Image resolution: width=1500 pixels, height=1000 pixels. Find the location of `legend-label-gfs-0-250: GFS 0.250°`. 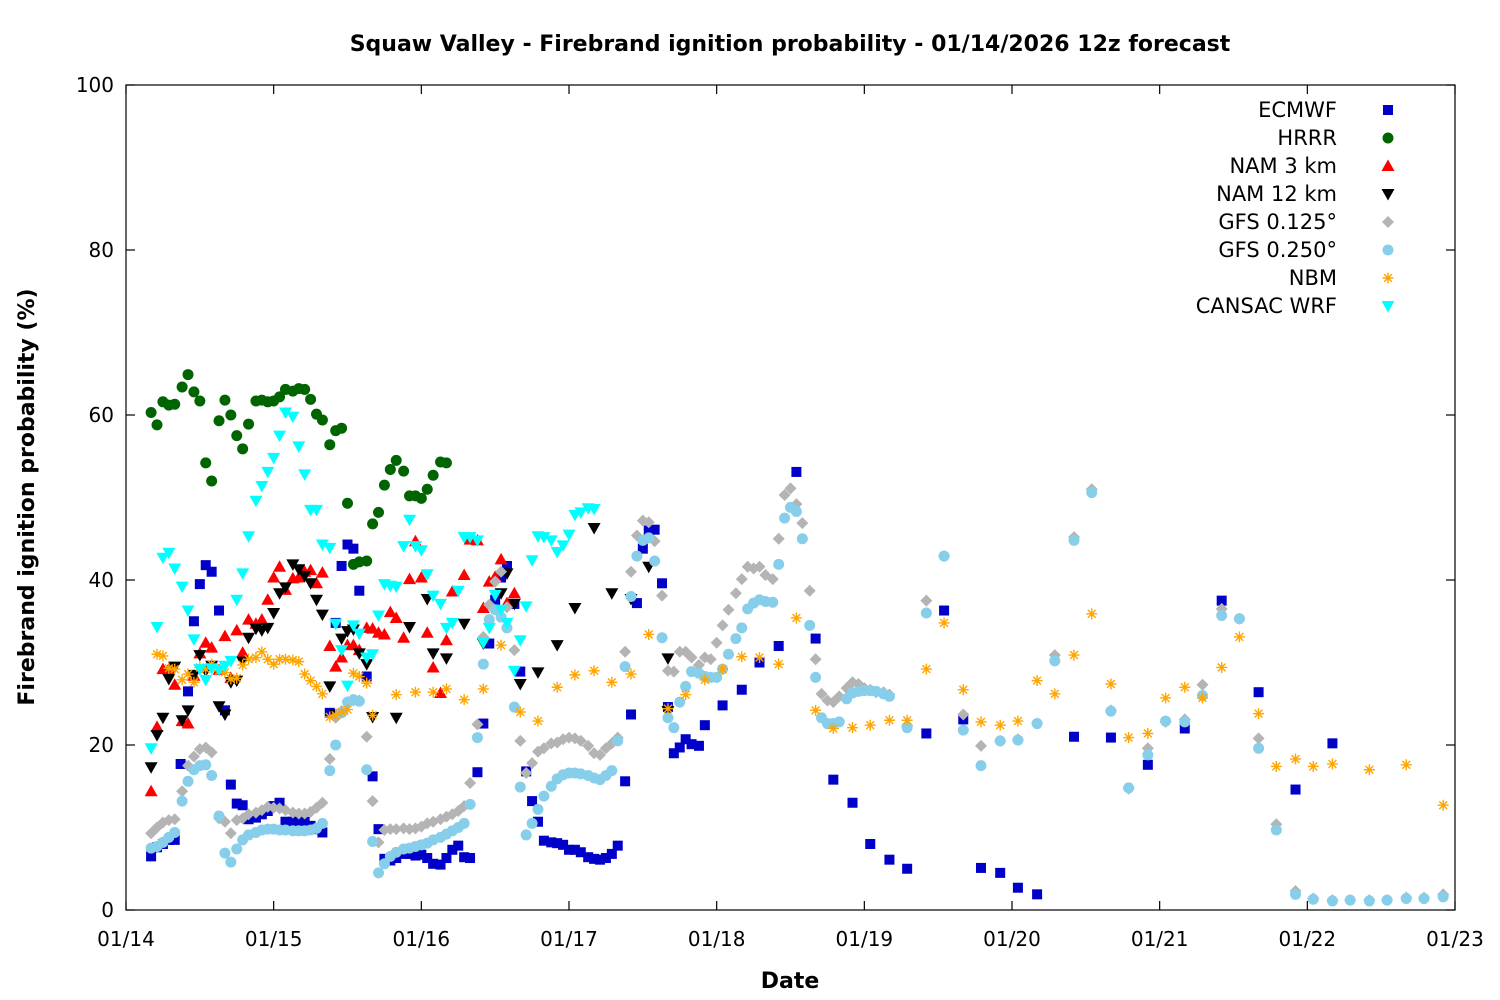

legend-label-gfs-0-250: GFS 0.250° is located at coordinates (1277, 250).